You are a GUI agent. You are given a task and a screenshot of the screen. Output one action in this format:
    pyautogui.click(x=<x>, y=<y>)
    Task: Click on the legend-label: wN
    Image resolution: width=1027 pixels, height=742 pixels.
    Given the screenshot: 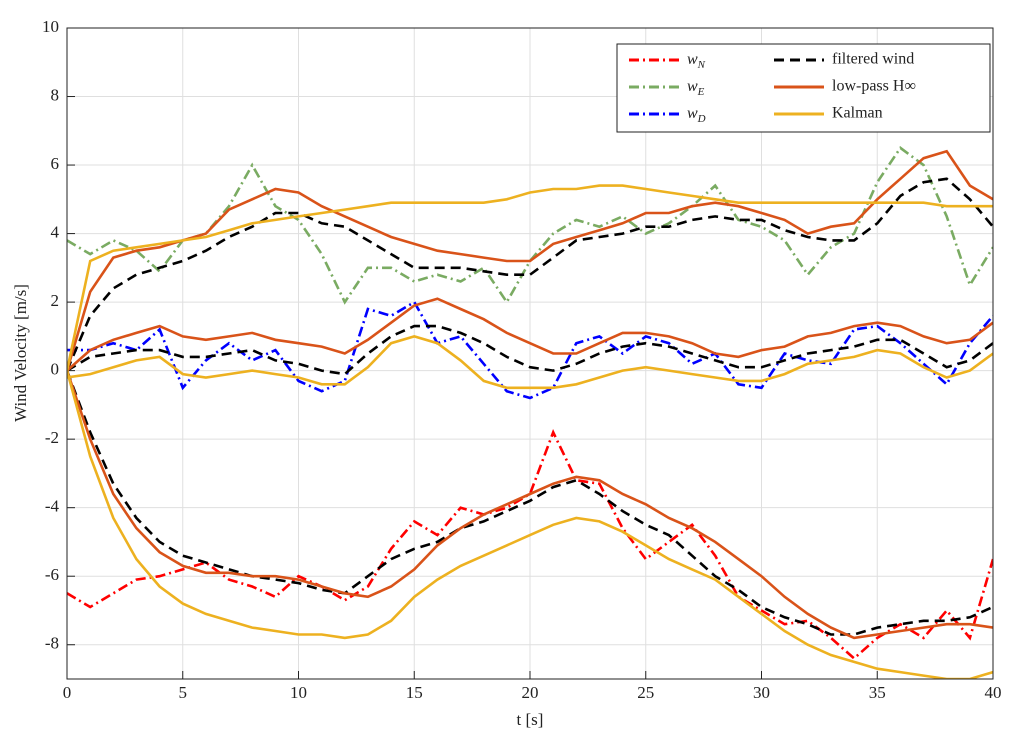 What is the action you would take?
    pyautogui.click(x=696, y=61)
    